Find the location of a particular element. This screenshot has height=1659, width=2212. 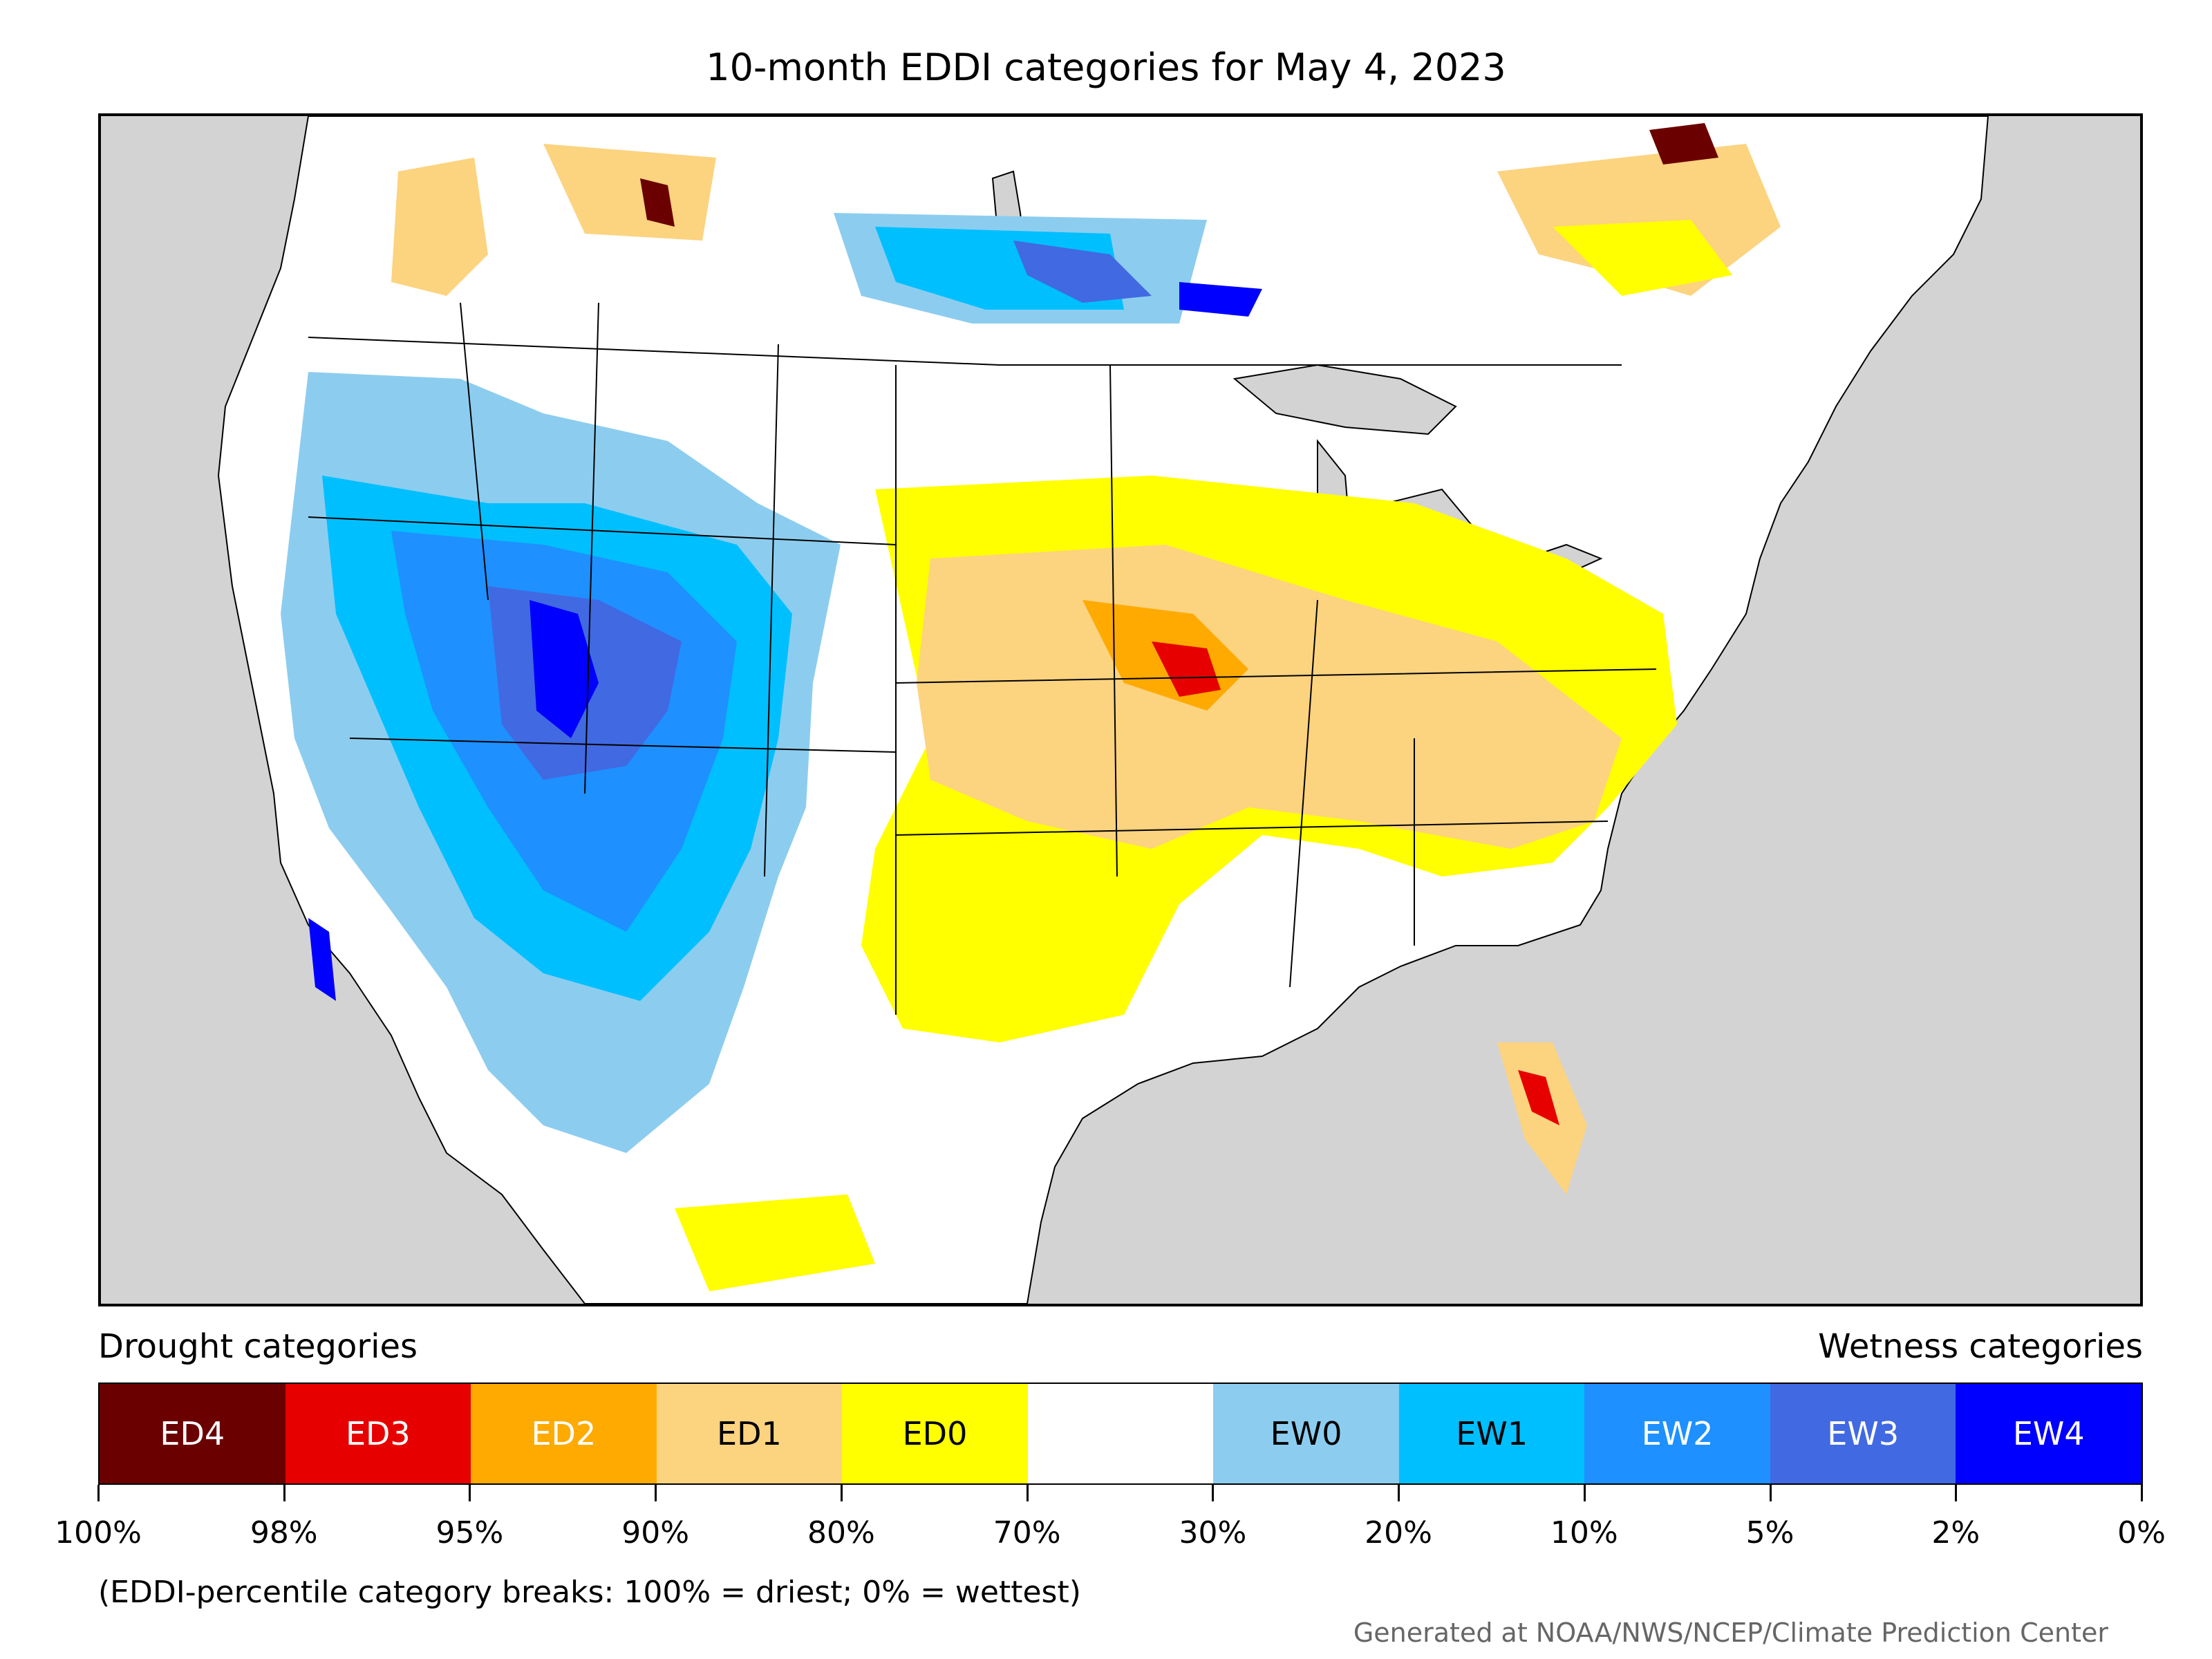

wetness-ew4-north is located at coordinates (1220, 299).